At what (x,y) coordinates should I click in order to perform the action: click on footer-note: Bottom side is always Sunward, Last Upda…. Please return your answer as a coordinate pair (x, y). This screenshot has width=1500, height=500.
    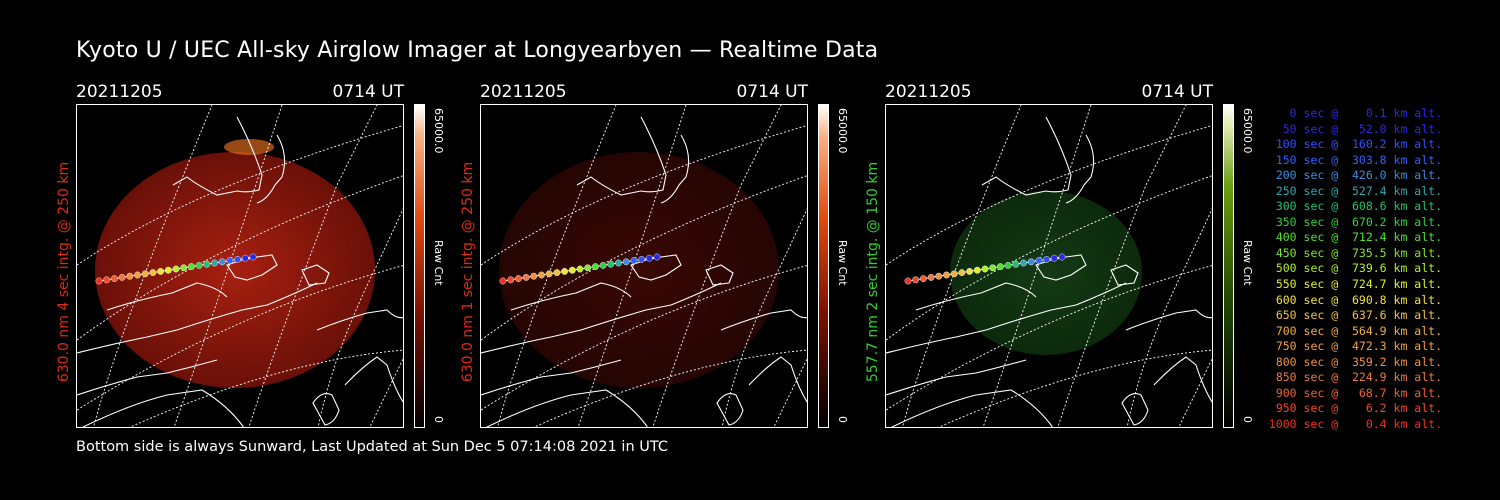
    Looking at the image, I should click on (372, 447).